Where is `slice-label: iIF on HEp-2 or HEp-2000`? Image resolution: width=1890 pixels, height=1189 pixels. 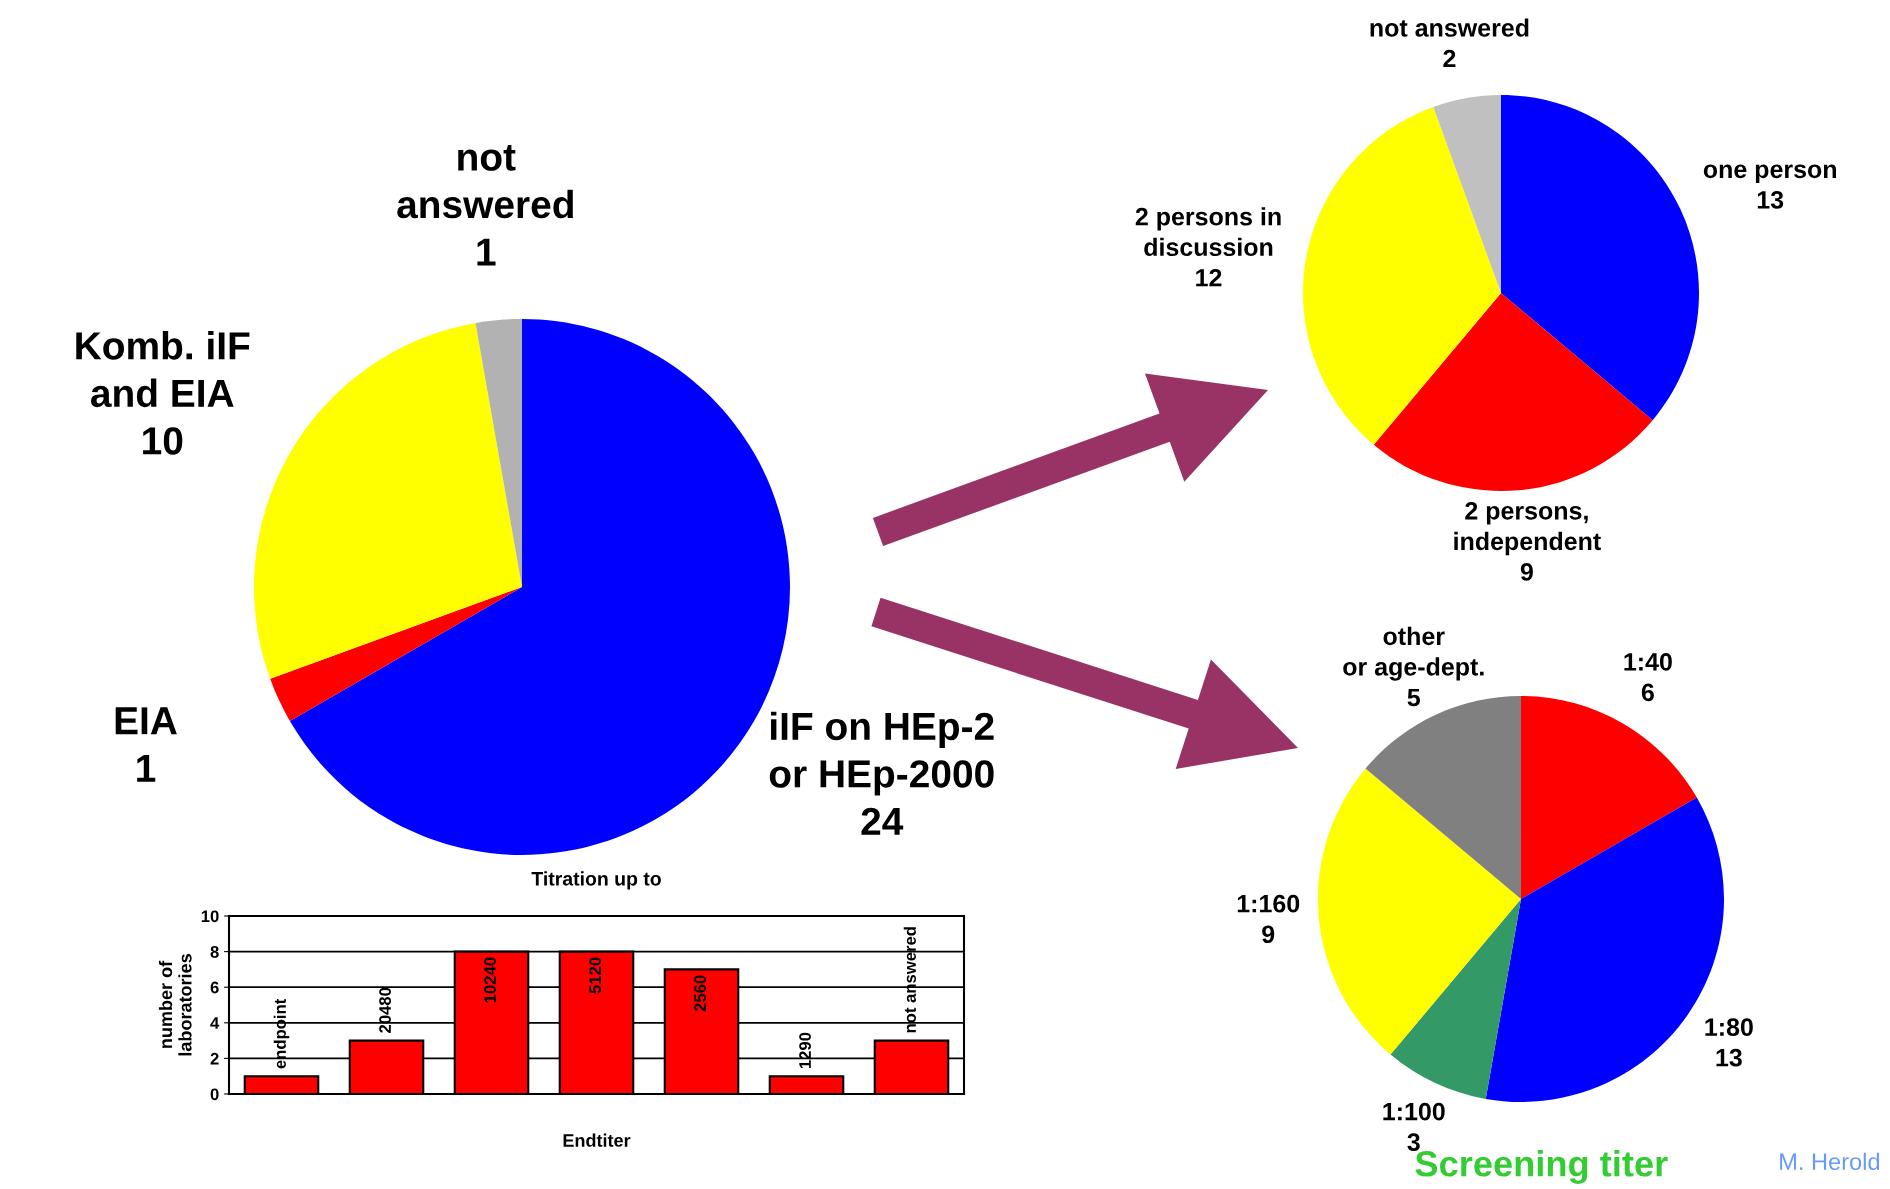 slice-label: iIF on HEp-2 or HEp-2000 is located at coordinates (881, 753).